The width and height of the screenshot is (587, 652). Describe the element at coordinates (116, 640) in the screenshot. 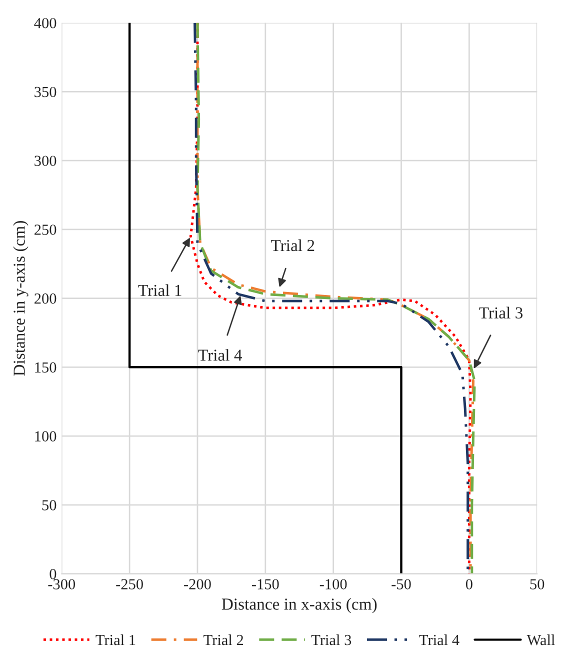

I see `legend-label: Trial 1` at that location.